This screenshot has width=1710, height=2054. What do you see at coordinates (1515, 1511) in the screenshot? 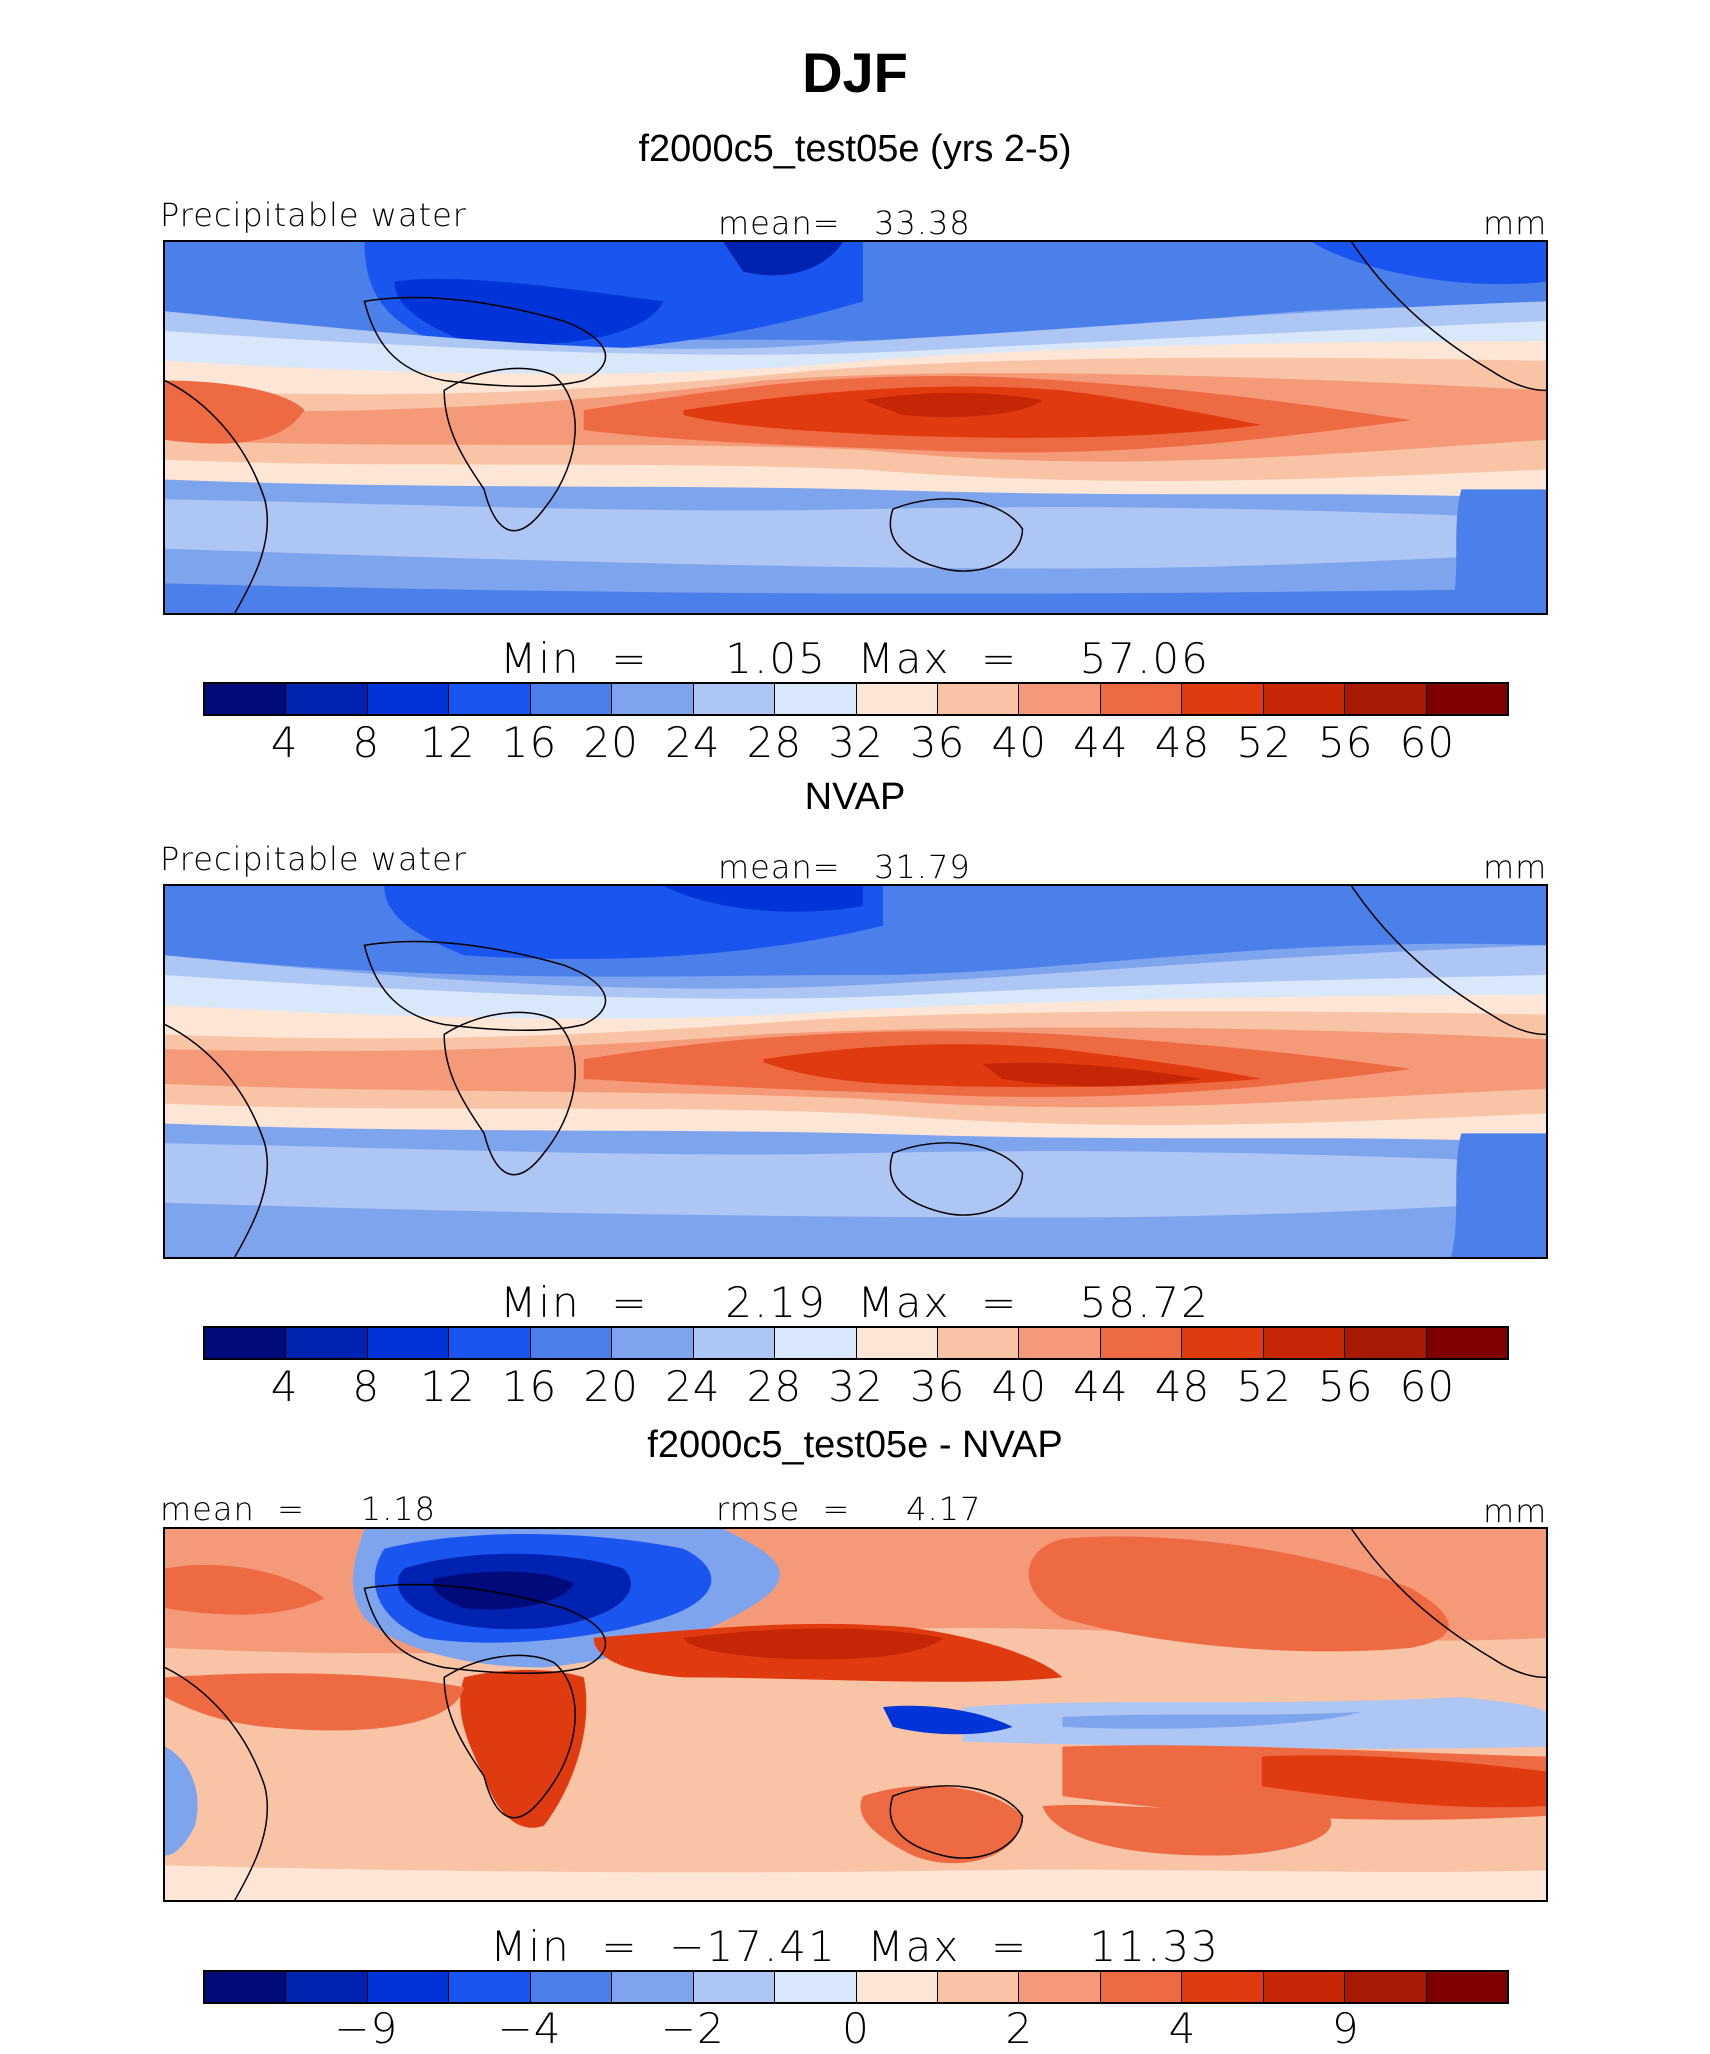
I see `panel-3-units-label: mm` at bounding box center [1515, 1511].